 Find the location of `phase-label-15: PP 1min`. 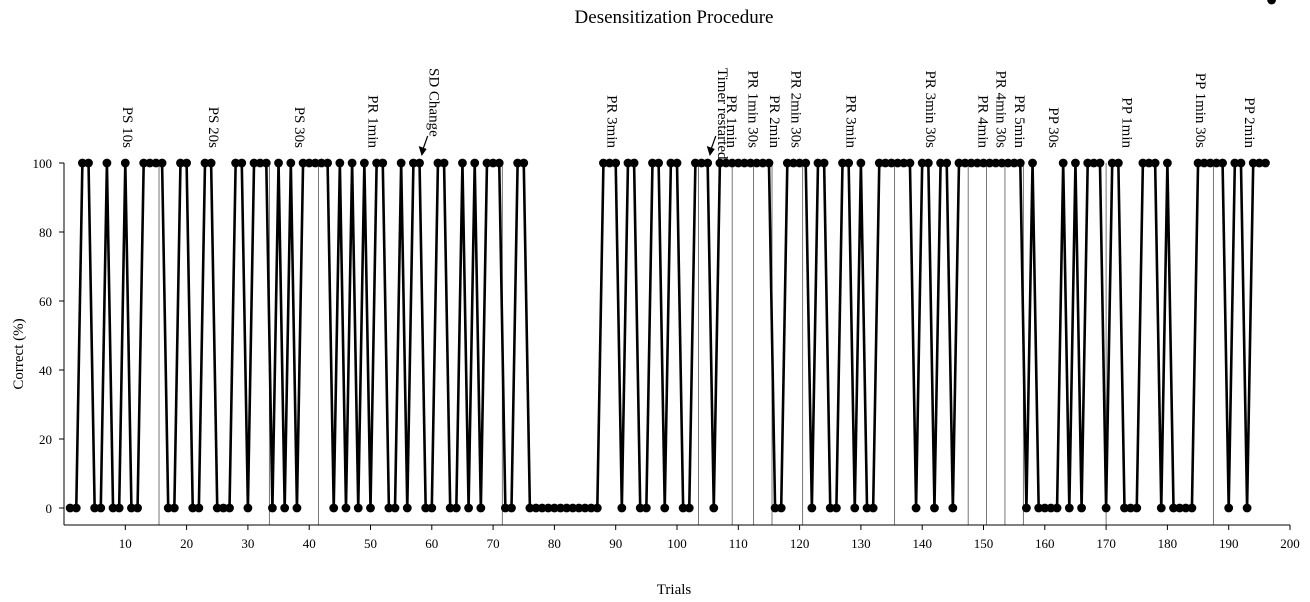

phase-label-15: PP 1min is located at coordinates (1126, 122).